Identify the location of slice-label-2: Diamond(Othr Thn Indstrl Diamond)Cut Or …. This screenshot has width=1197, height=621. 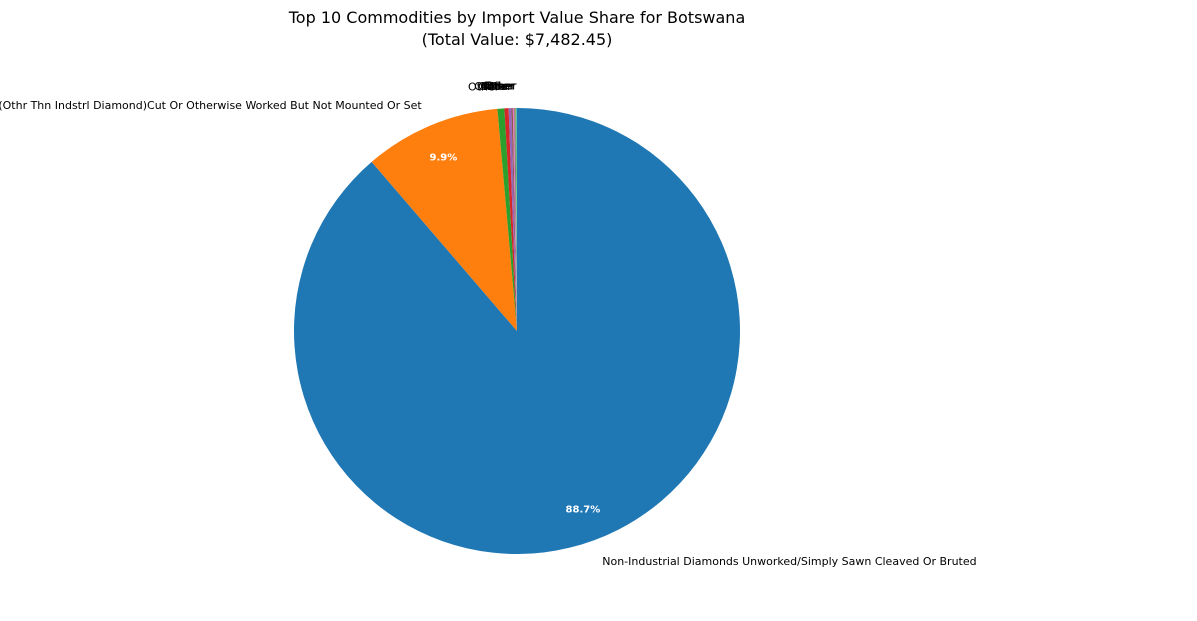
(211, 105).